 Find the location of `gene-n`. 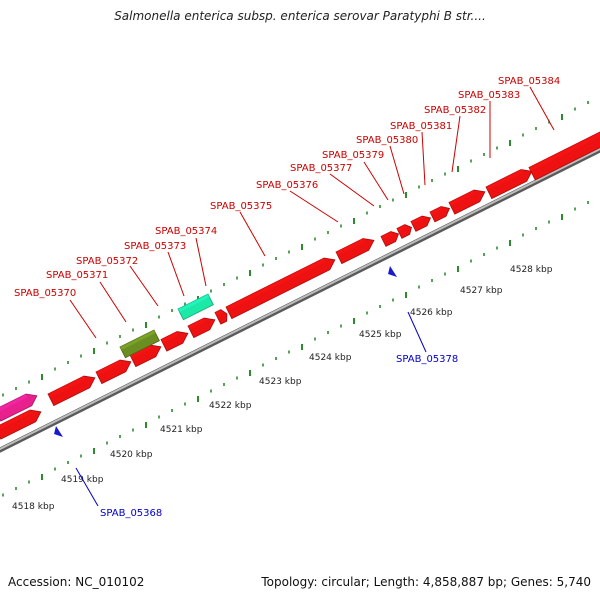

gene-n is located at coordinates (467, 202).